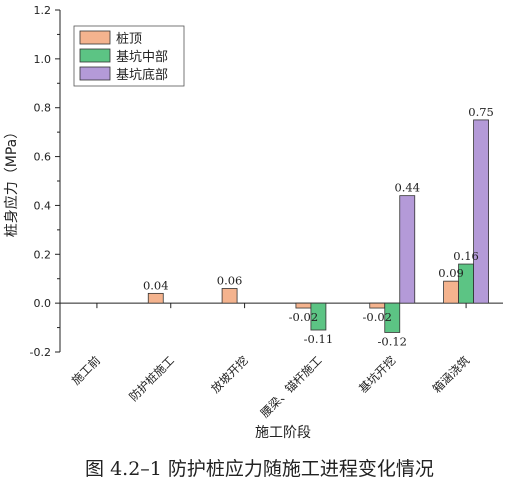 The height and width of the screenshot is (485, 519). Describe the element at coordinates (43, 108) in the screenshot. I see `y-tick-label: 0.8` at that location.